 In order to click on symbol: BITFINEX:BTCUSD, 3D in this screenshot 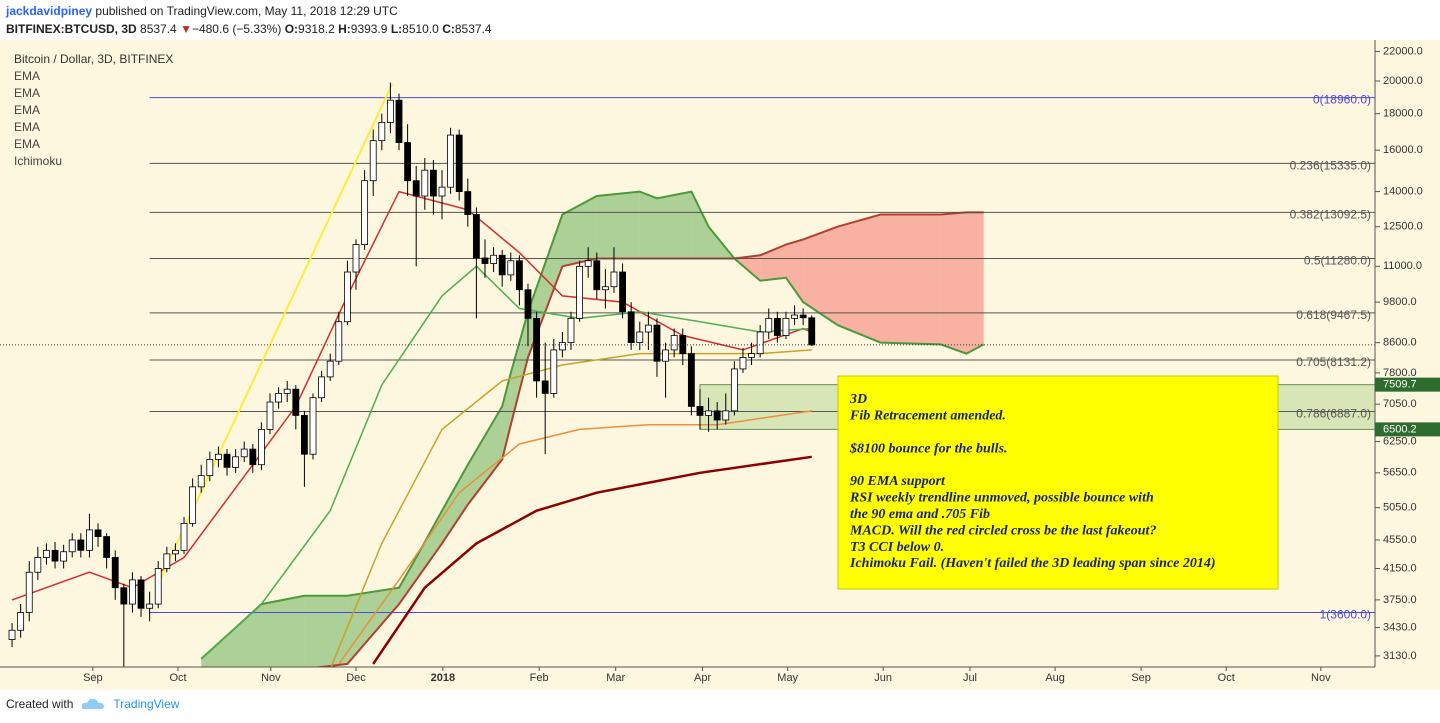, I will do `click(71, 29)`.